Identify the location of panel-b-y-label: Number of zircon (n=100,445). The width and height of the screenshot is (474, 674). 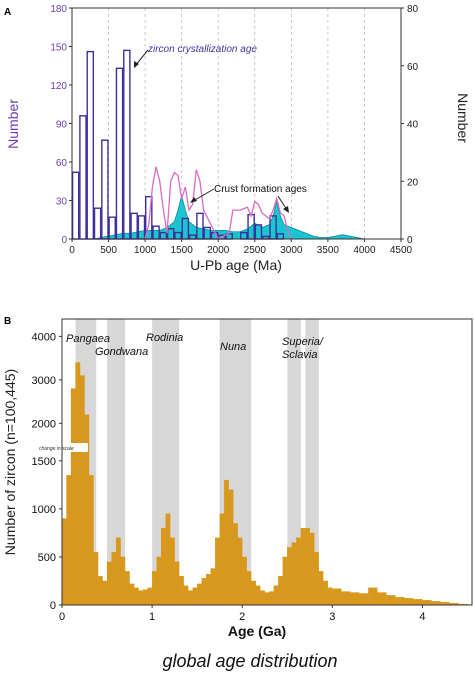
(10, 462).